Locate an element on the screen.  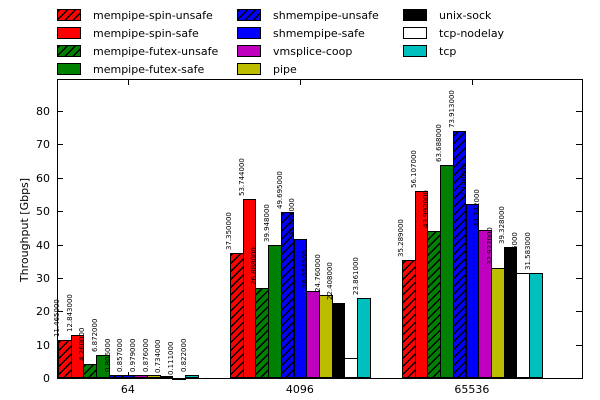
legend-label: unix-sock is located at coordinates (465, 15).